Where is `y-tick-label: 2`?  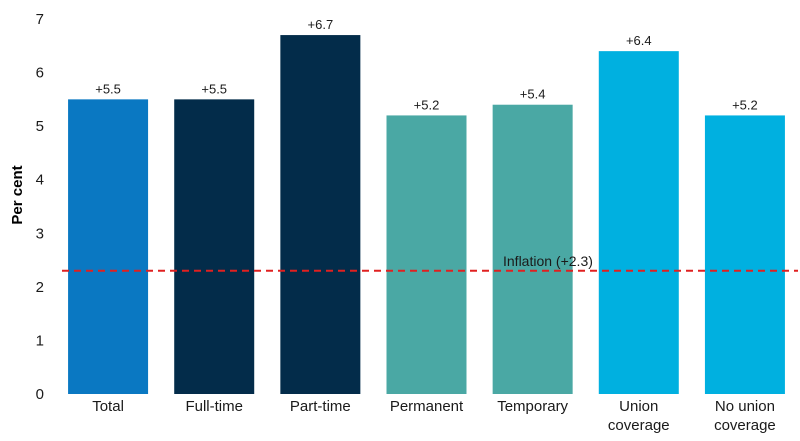
y-tick-label: 2 is located at coordinates (40, 287).